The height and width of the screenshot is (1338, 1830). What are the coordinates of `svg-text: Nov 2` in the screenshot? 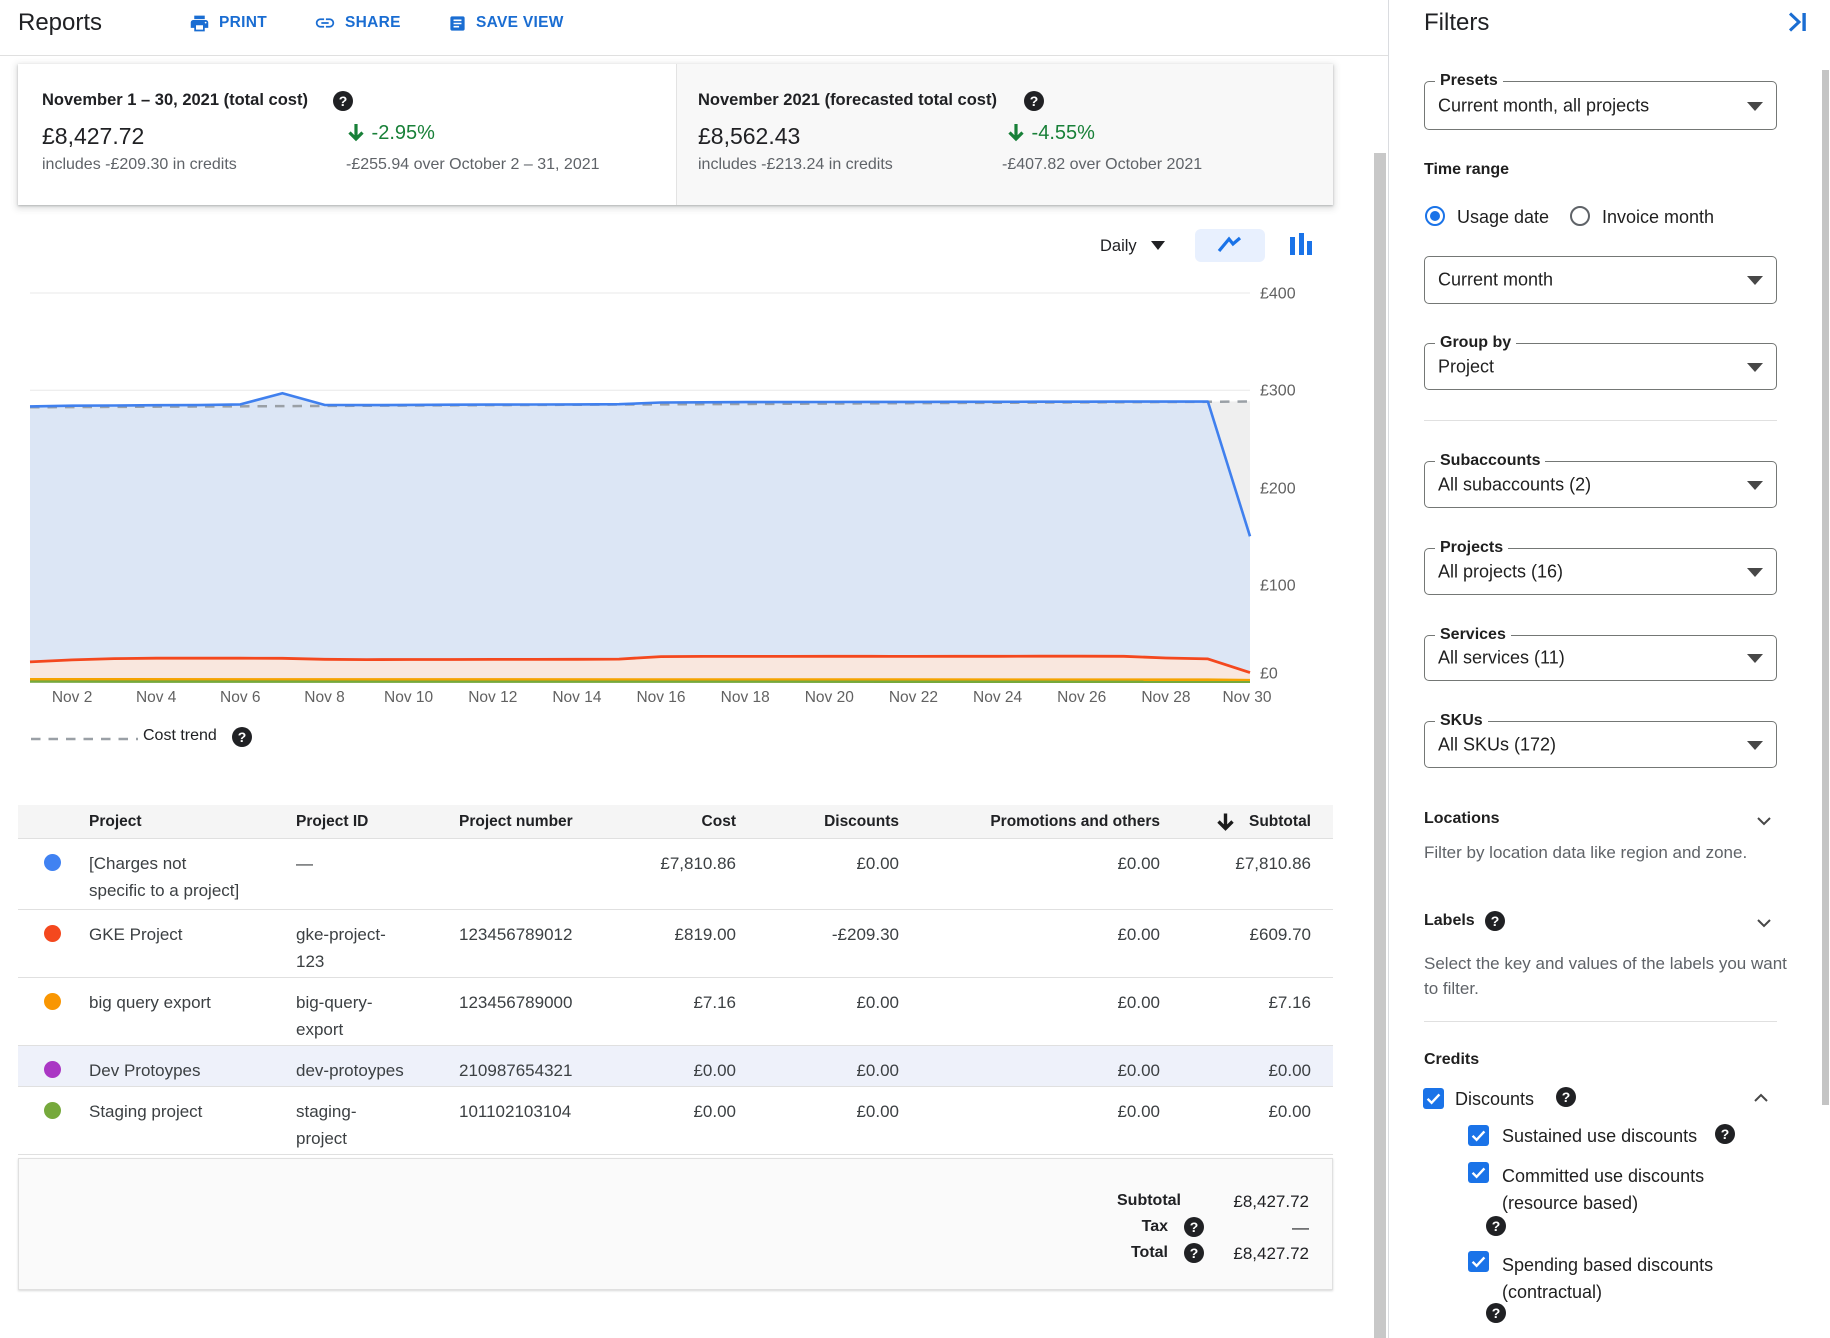 It's located at (72, 697).